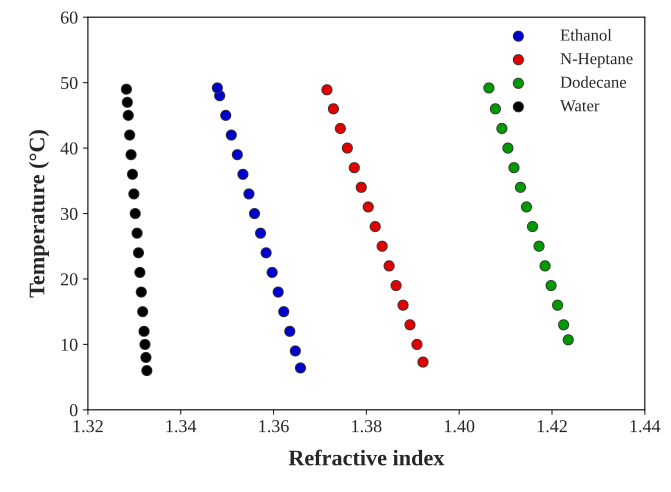  What do you see at coordinates (39, 214) in the screenshot?
I see `y-axis-title: Temperature (°C)` at bounding box center [39, 214].